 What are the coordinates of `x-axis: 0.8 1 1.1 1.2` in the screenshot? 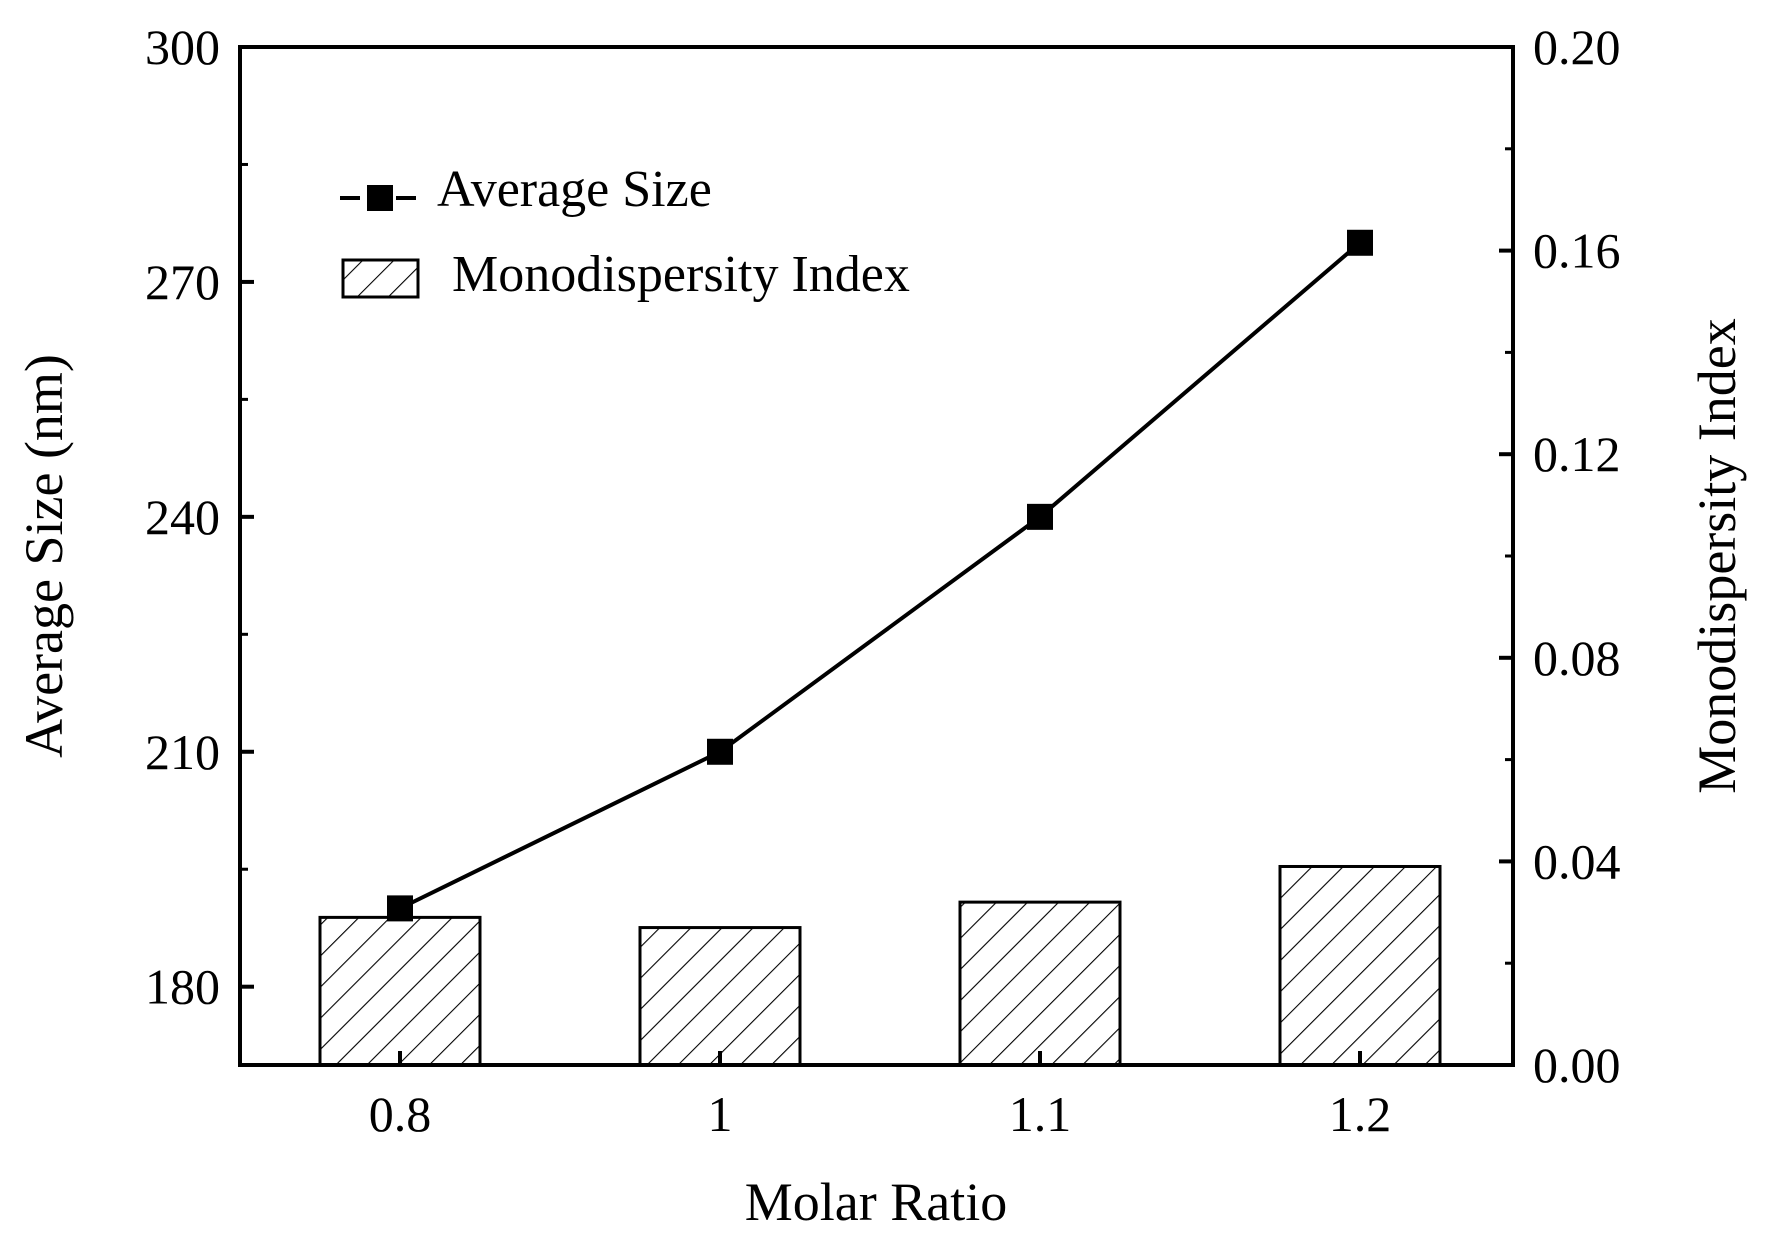 It's located at (880, 1096).